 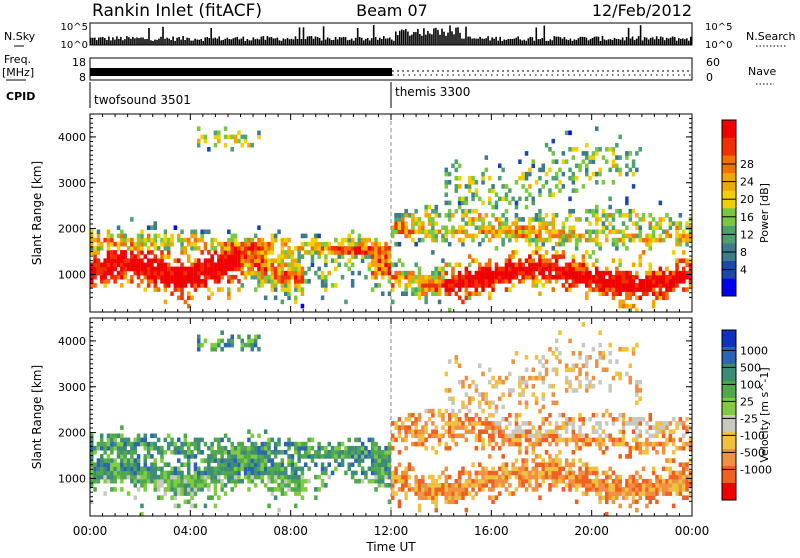 What do you see at coordinates (72, 274) in the screenshot?
I see `y-tick-label: 1000` at bounding box center [72, 274].